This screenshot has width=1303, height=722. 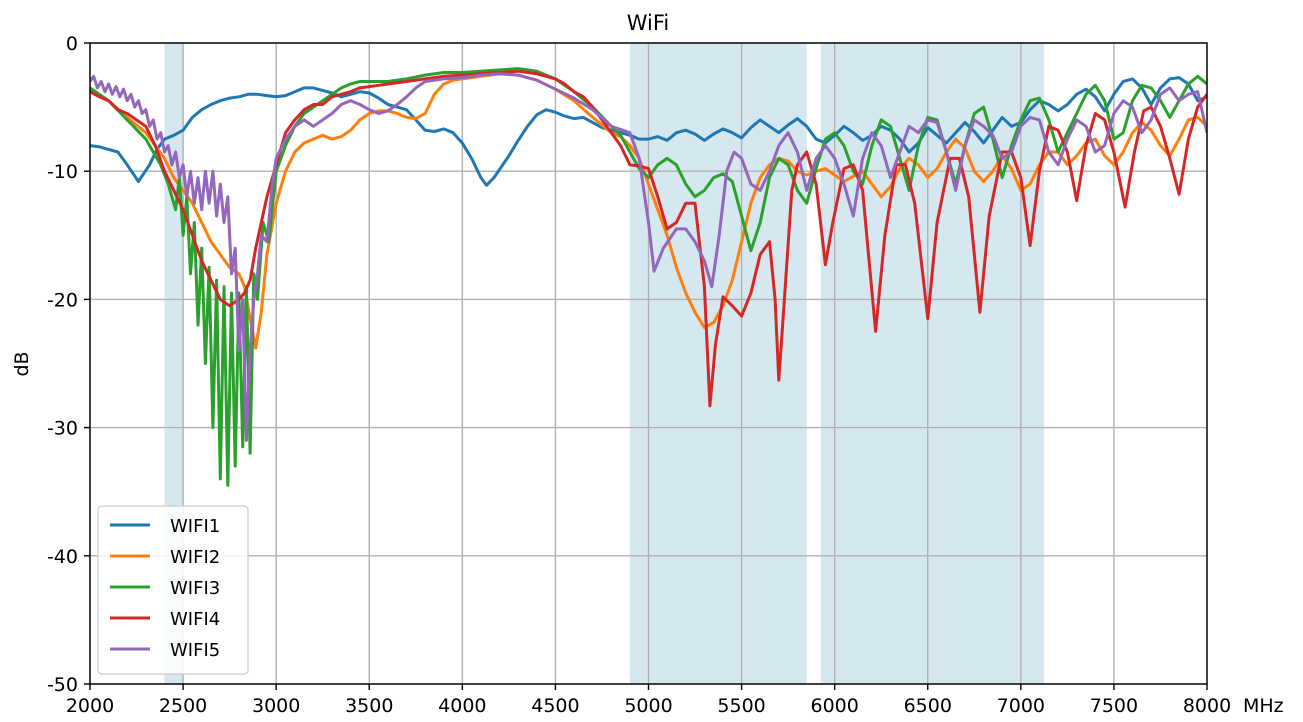 I want to click on y-axis-ticks: 0 -10 -20 -30 -40 -50, so click(x=68, y=364).